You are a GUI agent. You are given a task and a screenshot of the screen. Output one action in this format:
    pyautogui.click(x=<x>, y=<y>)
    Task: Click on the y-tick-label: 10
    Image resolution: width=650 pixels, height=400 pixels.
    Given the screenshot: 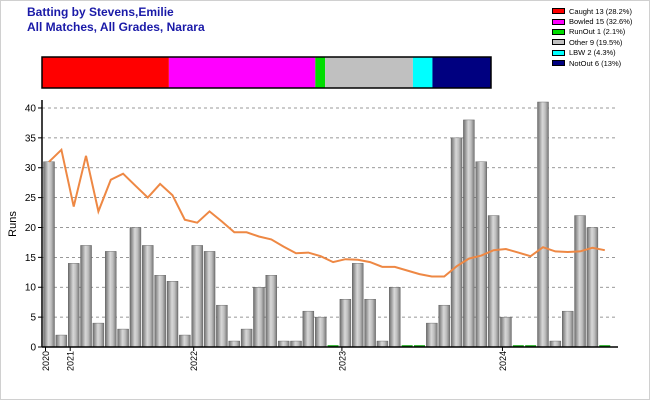 What is the action you would take?
    pyautogui.click(x=31, y=288)
    